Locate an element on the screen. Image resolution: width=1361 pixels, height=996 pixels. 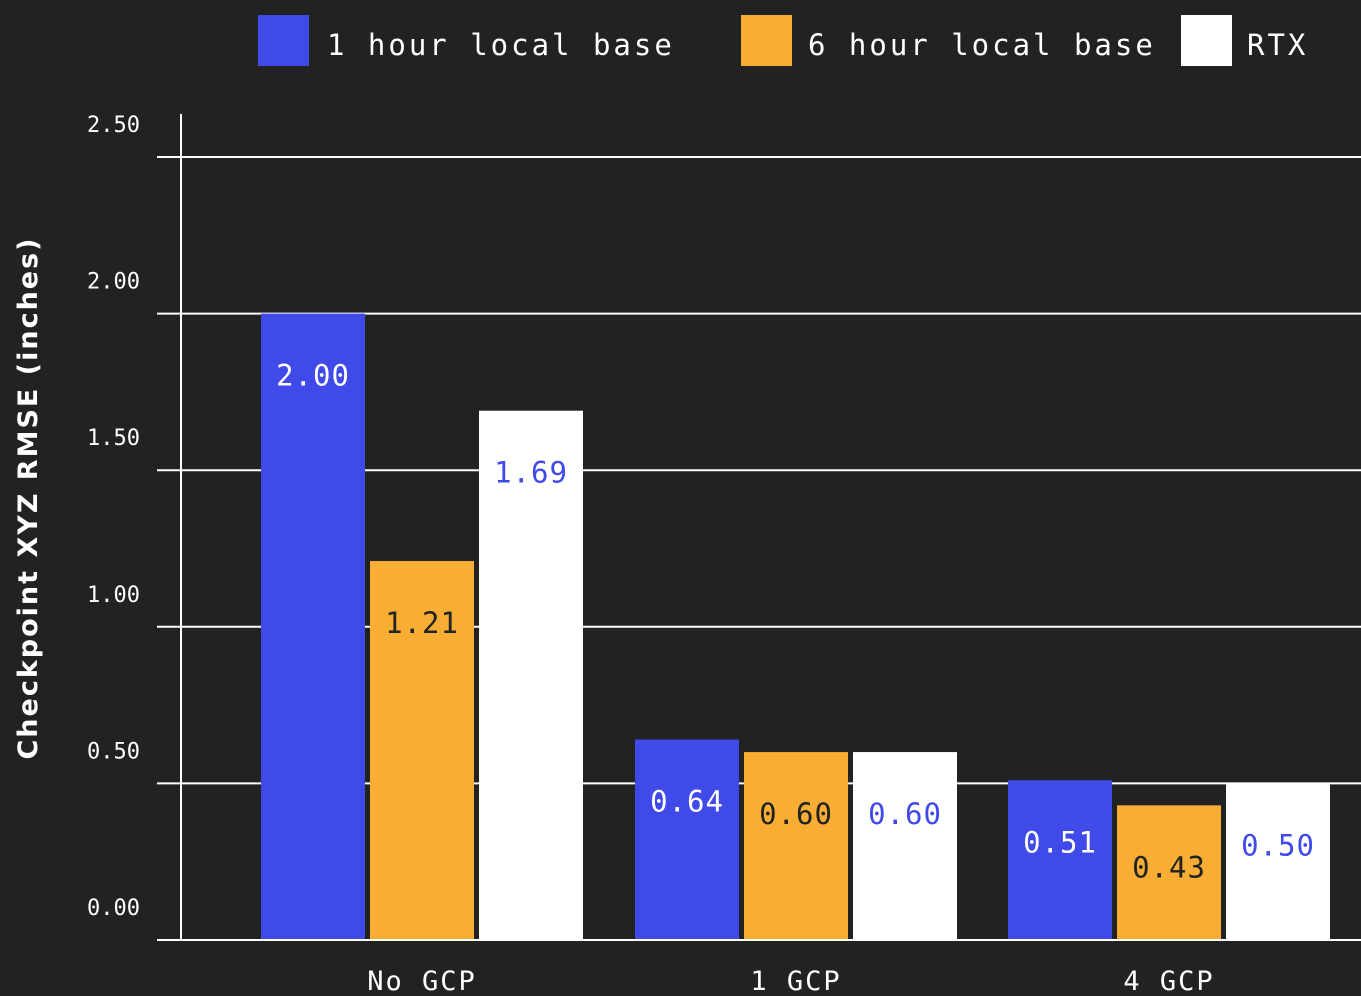
y-tick-label: 0.00 is located at coordinates (113, 908).